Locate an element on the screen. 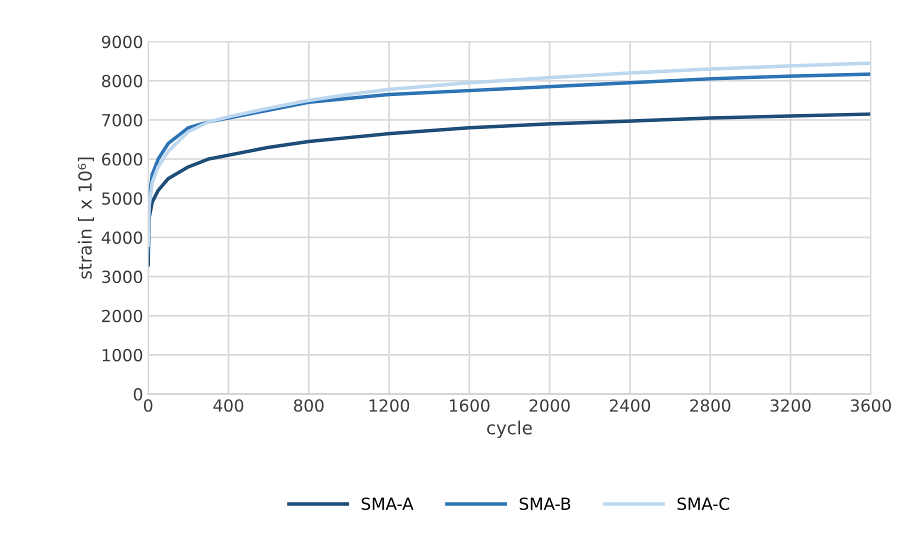  legend-label: SMA-B is located at coordinates (545, 503).